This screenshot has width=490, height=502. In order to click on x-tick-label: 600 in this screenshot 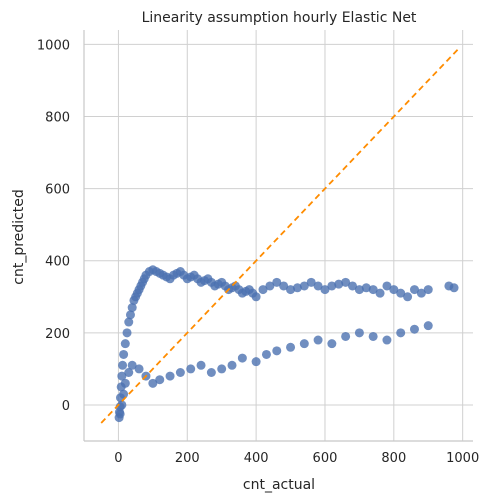, I will do `click(325, 458)`.